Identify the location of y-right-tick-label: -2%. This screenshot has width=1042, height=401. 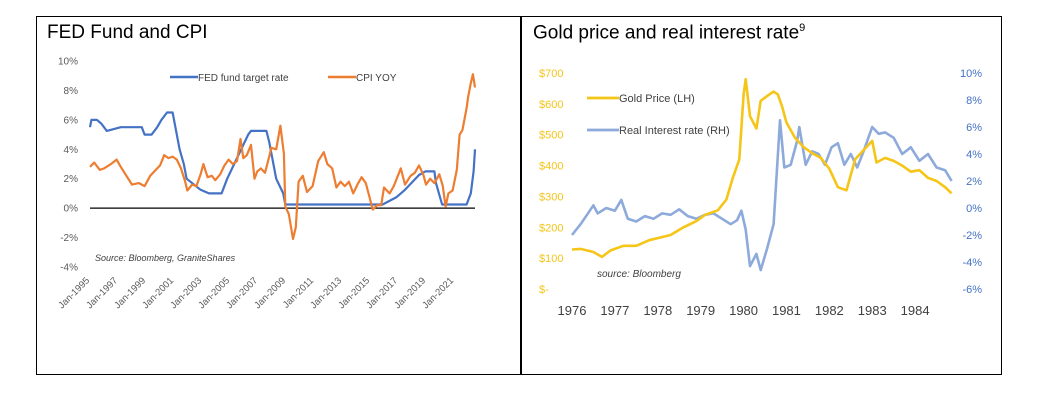
(972, 236).